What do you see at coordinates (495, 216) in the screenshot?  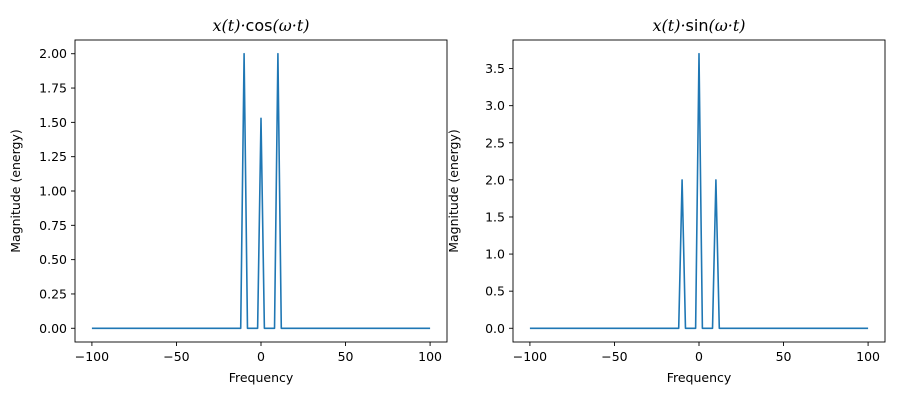 I see `y-tick-label: 1.5` at bounding box center [495, 216].